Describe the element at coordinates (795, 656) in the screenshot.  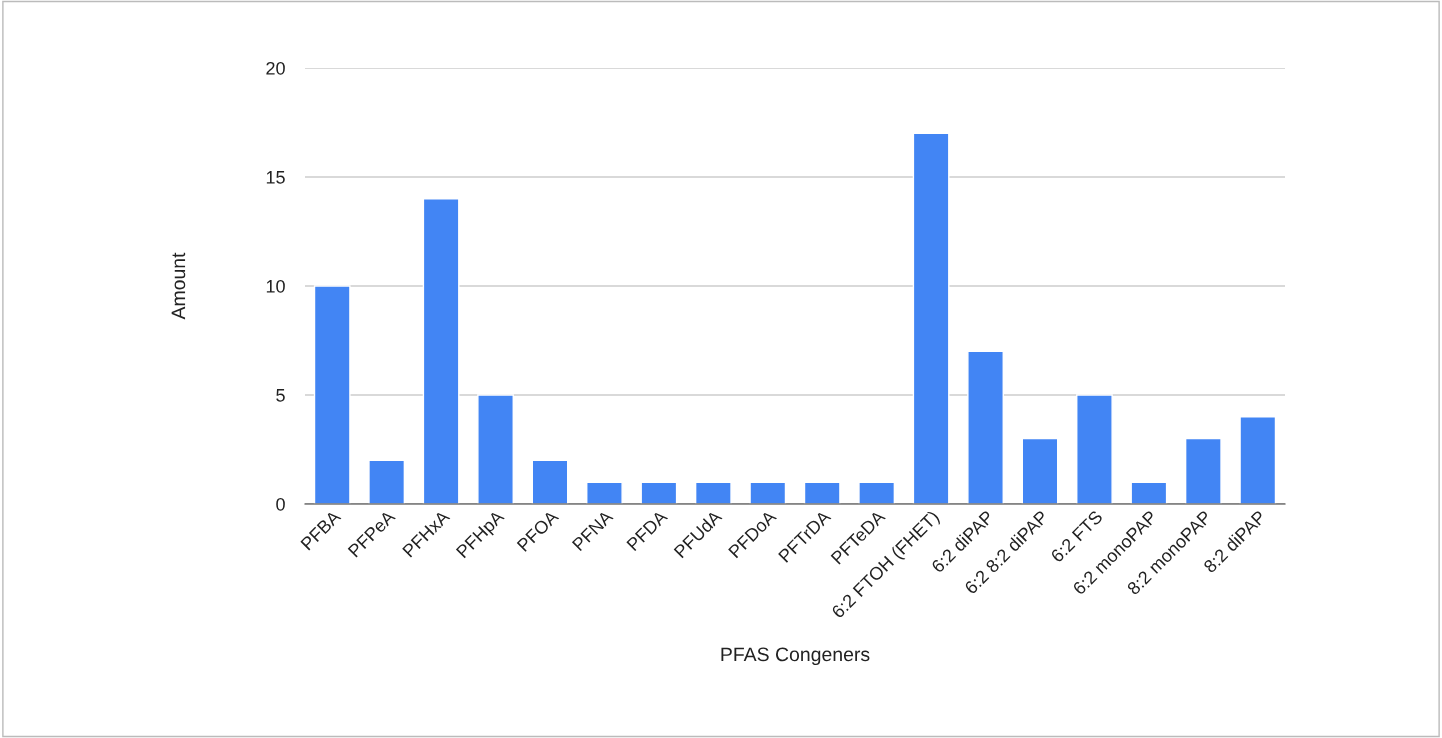
I see `x-axis-title: PFAS Congeners` at that location.